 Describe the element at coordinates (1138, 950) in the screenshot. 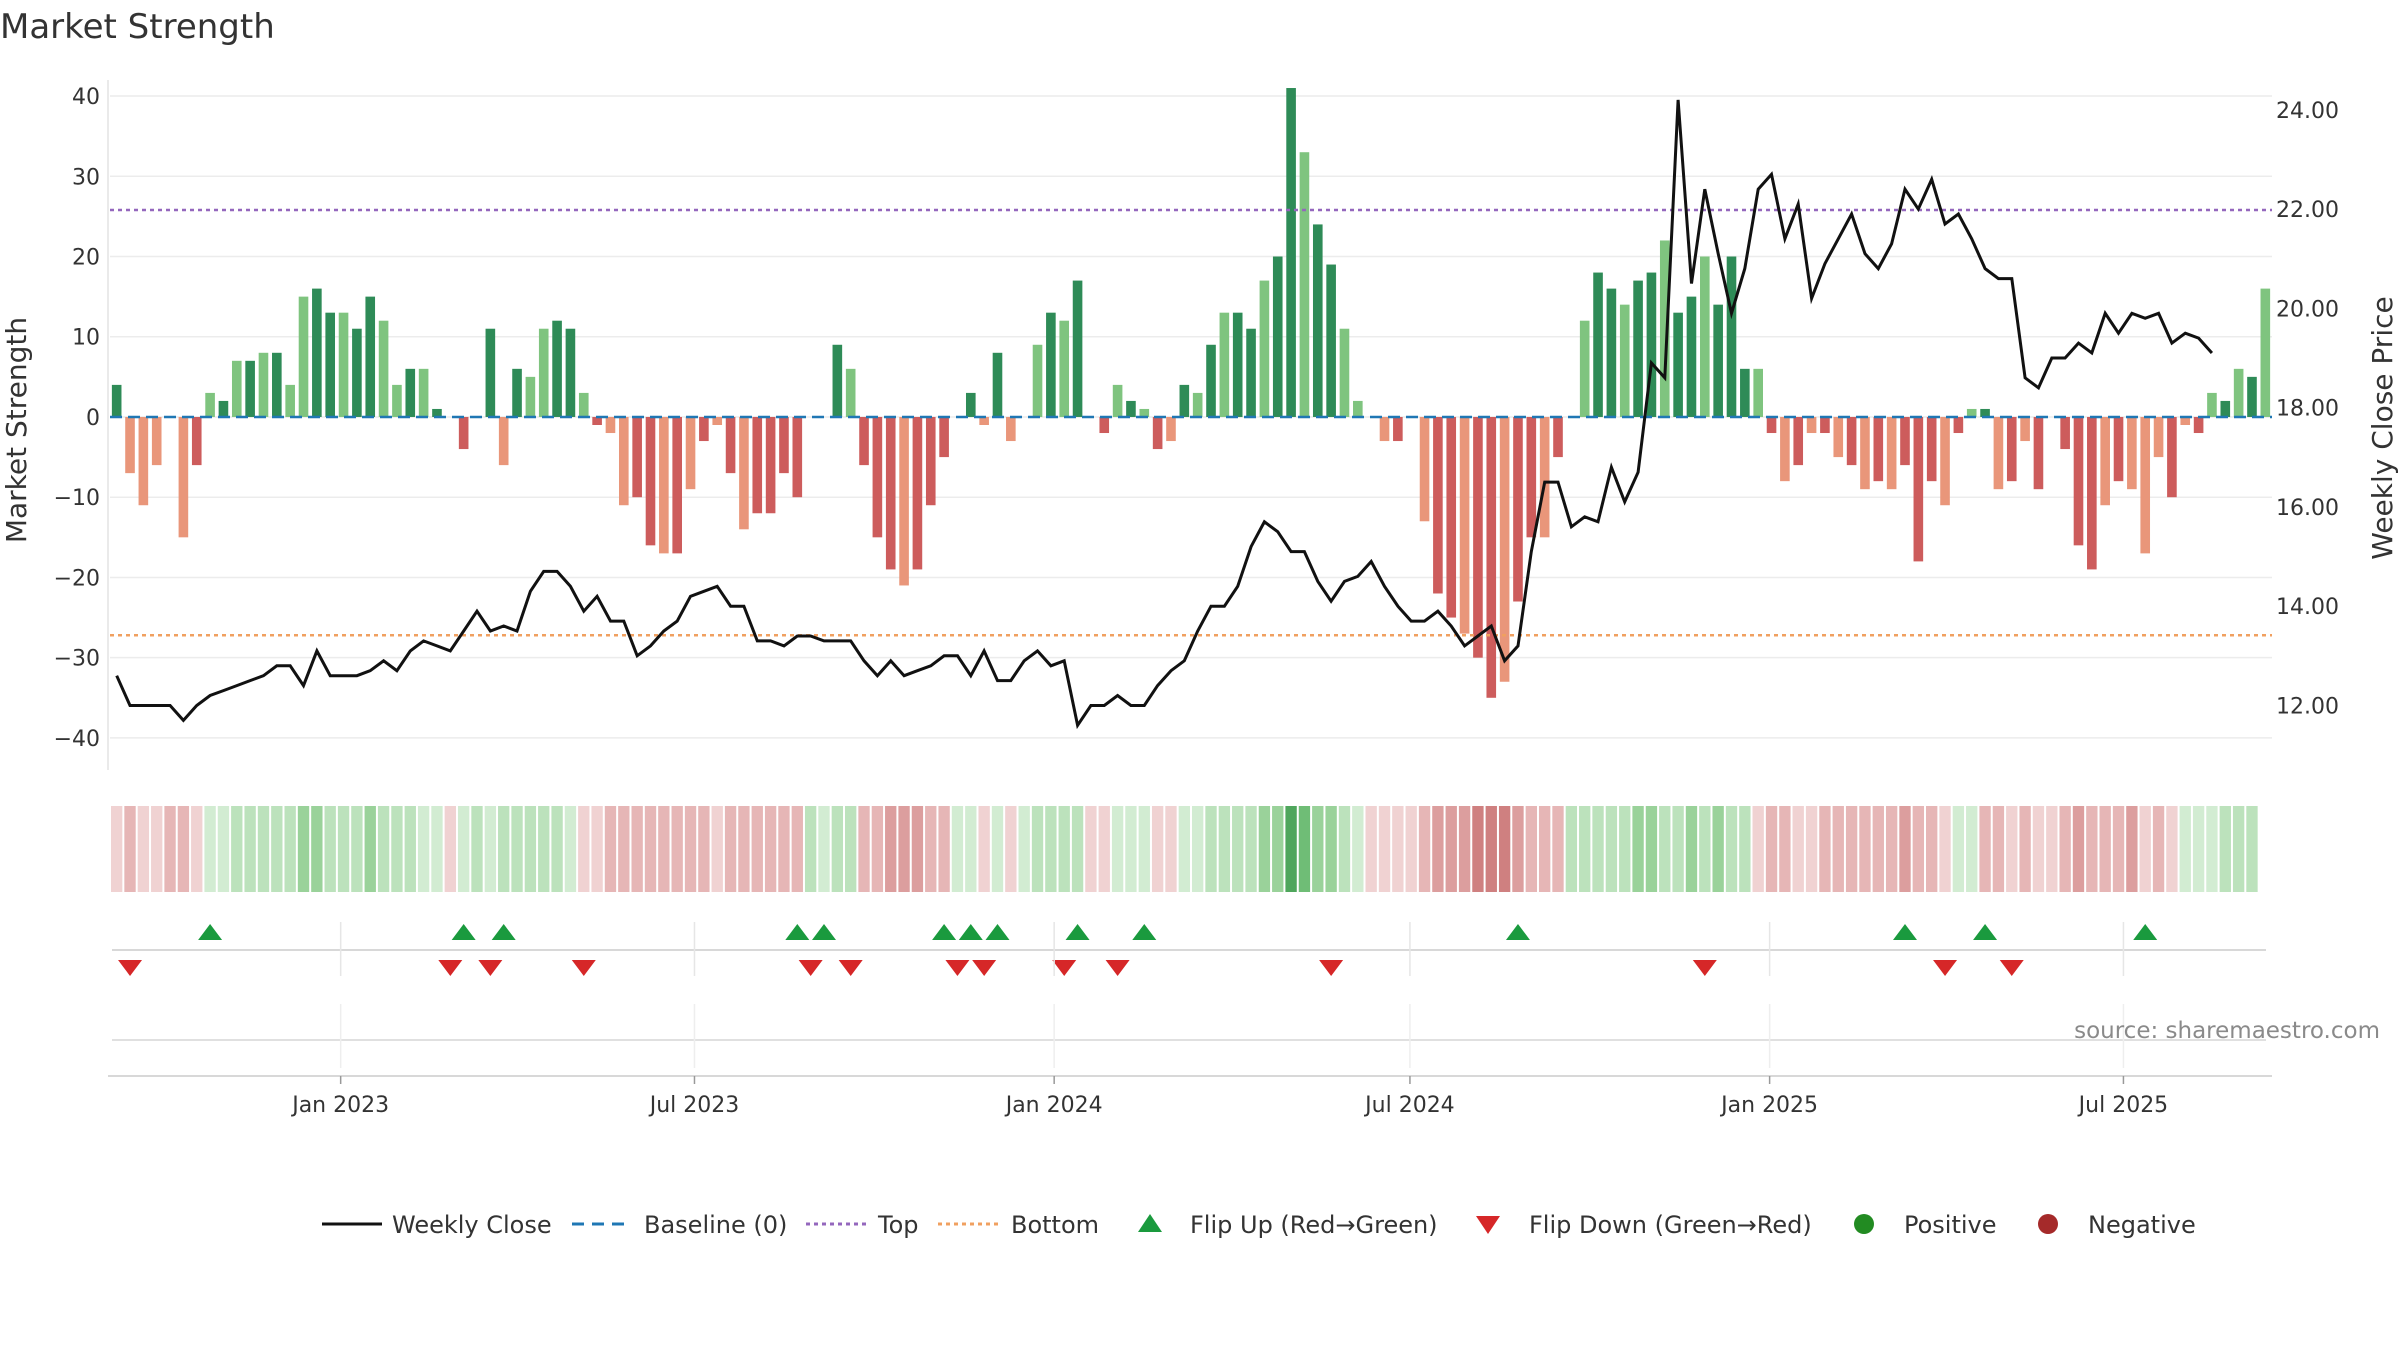

I see `flip-markers` at that location.